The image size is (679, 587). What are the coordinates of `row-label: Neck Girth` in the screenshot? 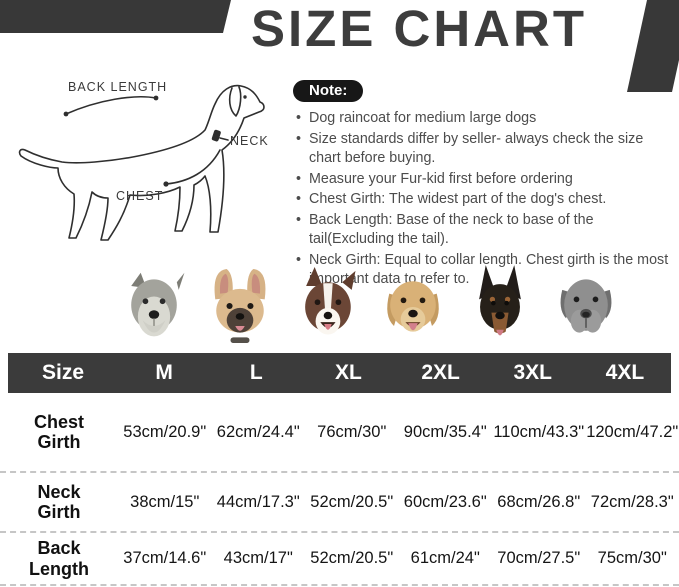 It's located at (59, 501).